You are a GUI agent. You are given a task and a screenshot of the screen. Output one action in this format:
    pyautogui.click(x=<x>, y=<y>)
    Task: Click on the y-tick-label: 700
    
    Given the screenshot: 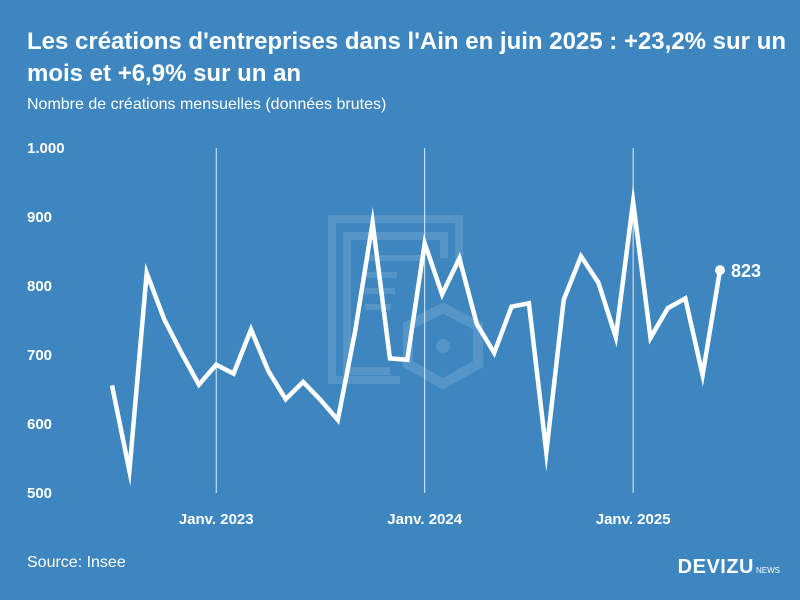 What is the action you would take?
    pyautogui.click(x=39, y=355)
    